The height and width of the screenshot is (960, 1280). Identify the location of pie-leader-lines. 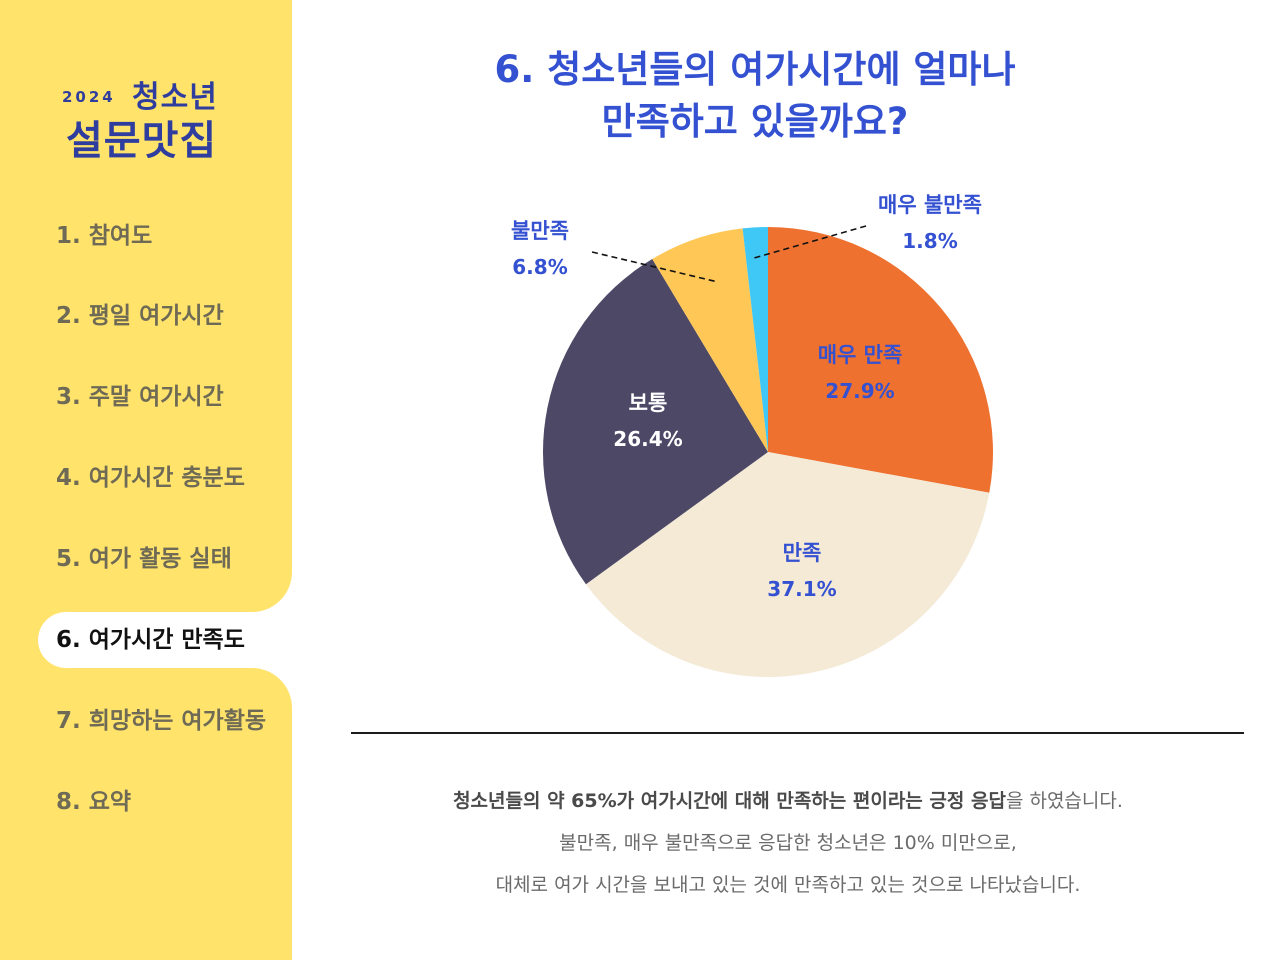
(729, 254).